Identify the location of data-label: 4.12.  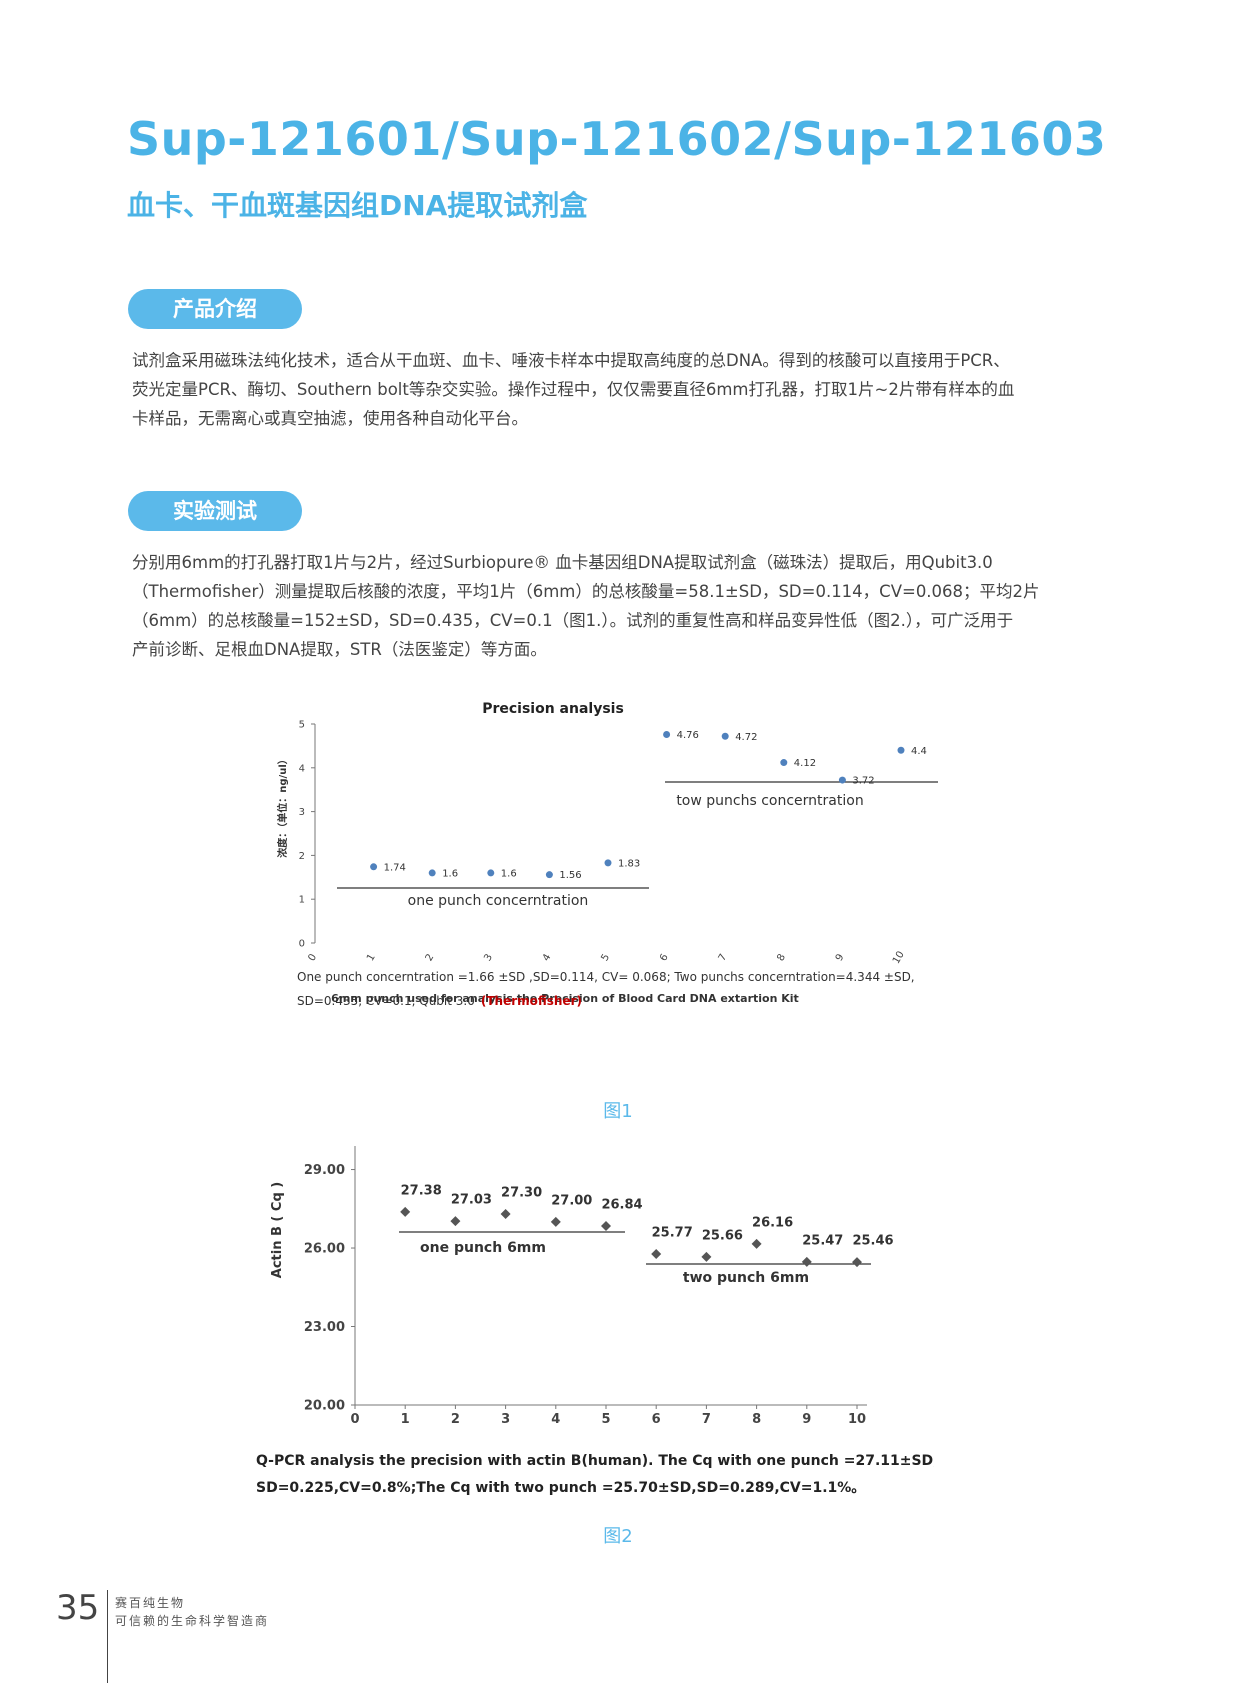
(805, 763).